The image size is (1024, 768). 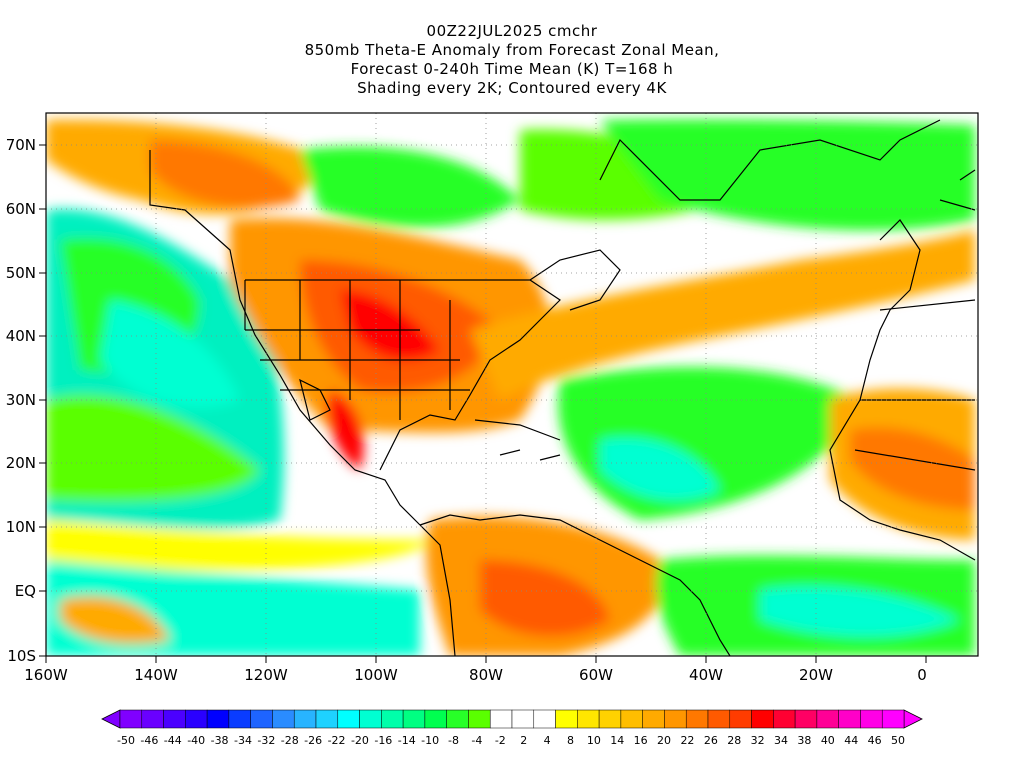 What do you see at coordinates (828, 740) in the screenshot?
I see `colorbar-label: 40` at bounding box center [828, 740].